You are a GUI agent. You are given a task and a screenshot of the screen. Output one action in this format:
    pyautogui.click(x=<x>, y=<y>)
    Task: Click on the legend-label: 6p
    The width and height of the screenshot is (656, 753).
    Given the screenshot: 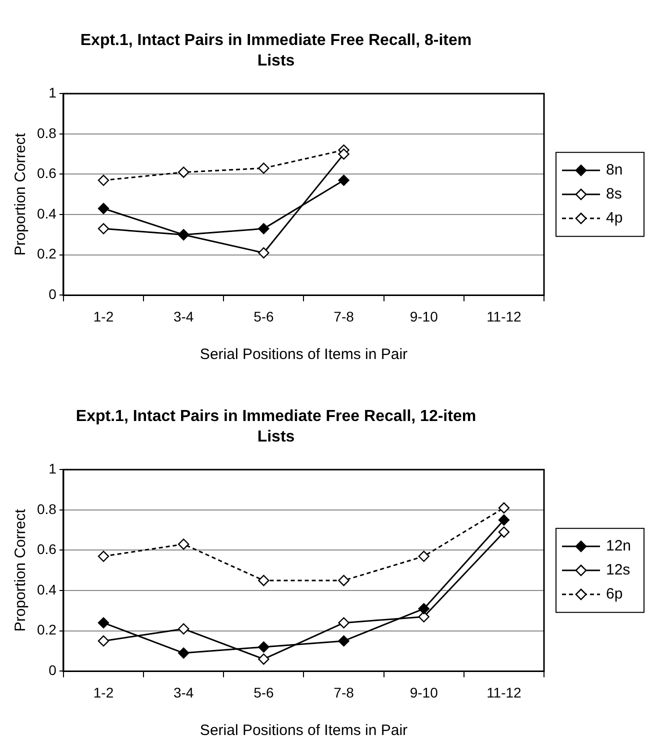 What is the action you would take?
    pyautogui.click(x=614, y=594)
    